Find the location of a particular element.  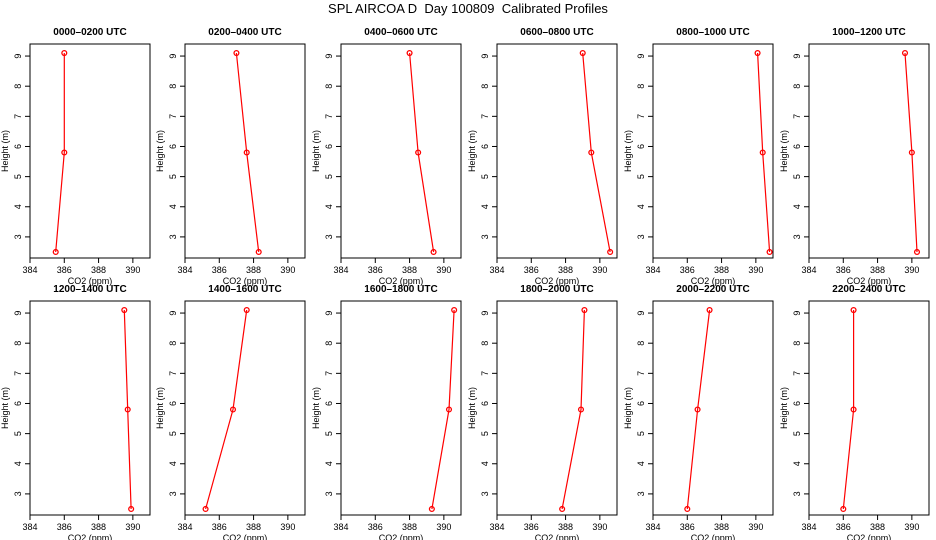

panel-title: 0600–0800 UTC is located at coordinates (556, 32).